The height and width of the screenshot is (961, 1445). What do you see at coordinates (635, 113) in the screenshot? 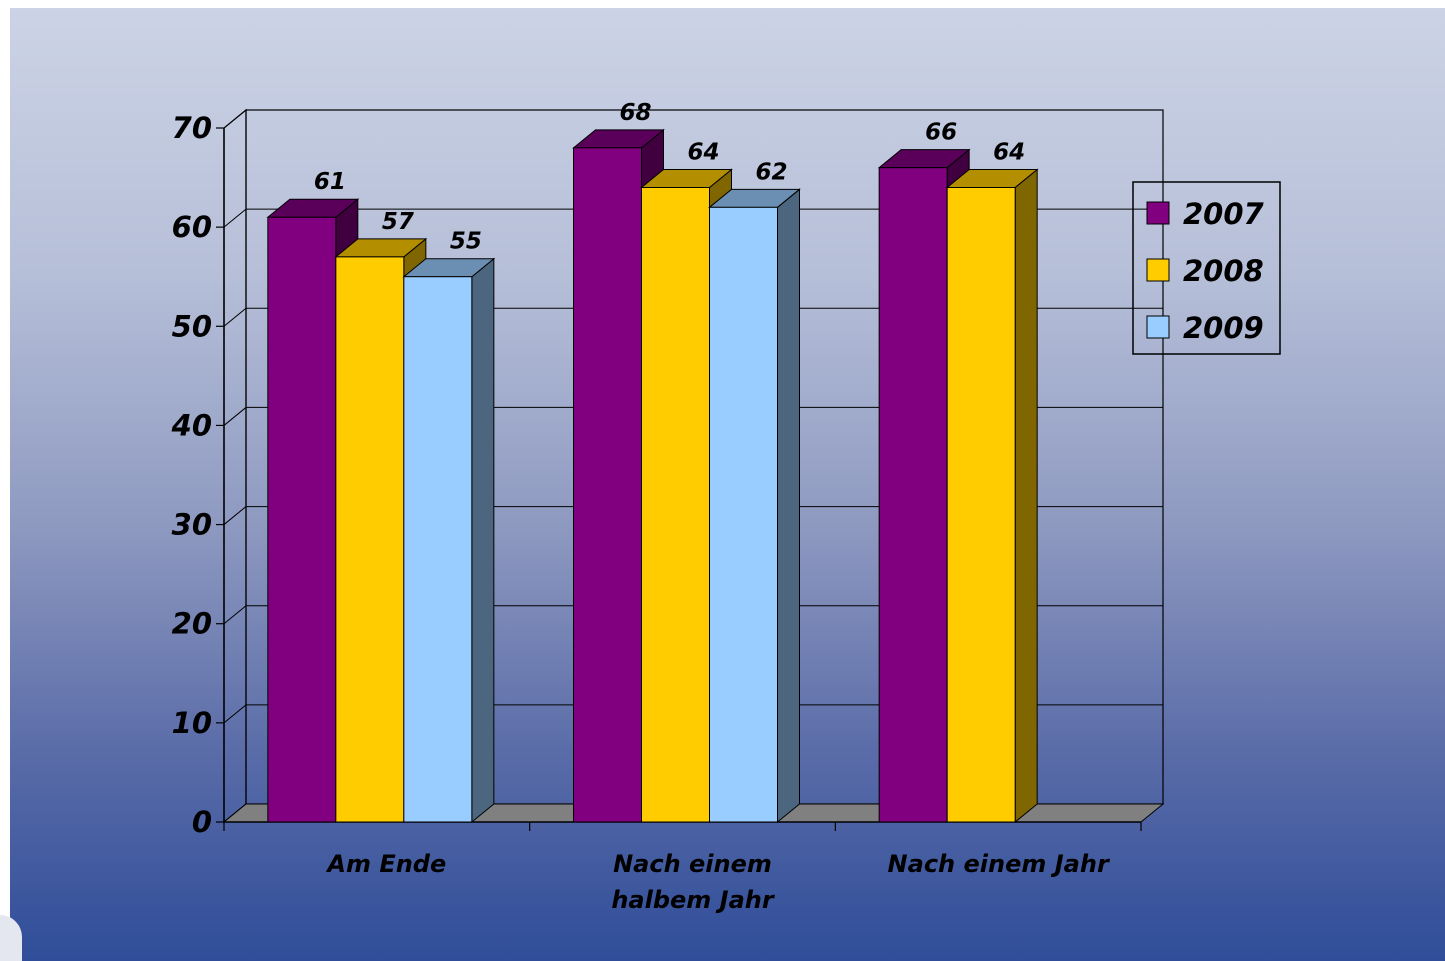
I see `data-label: 68` at bounding box center [635, 113].